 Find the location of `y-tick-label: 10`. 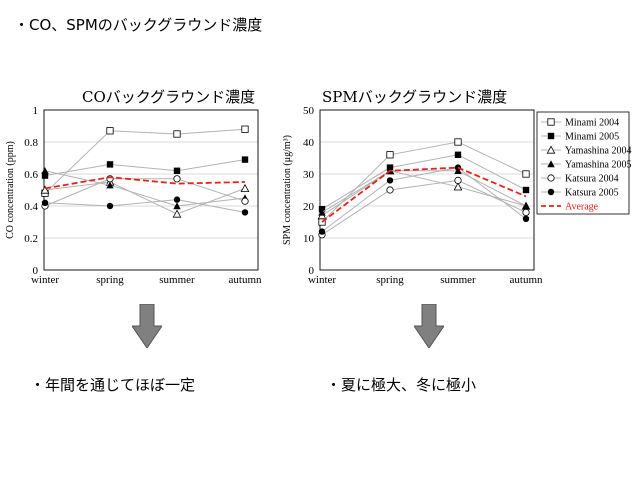

y-tick-label: 10 is located at coordinates (309, 239).